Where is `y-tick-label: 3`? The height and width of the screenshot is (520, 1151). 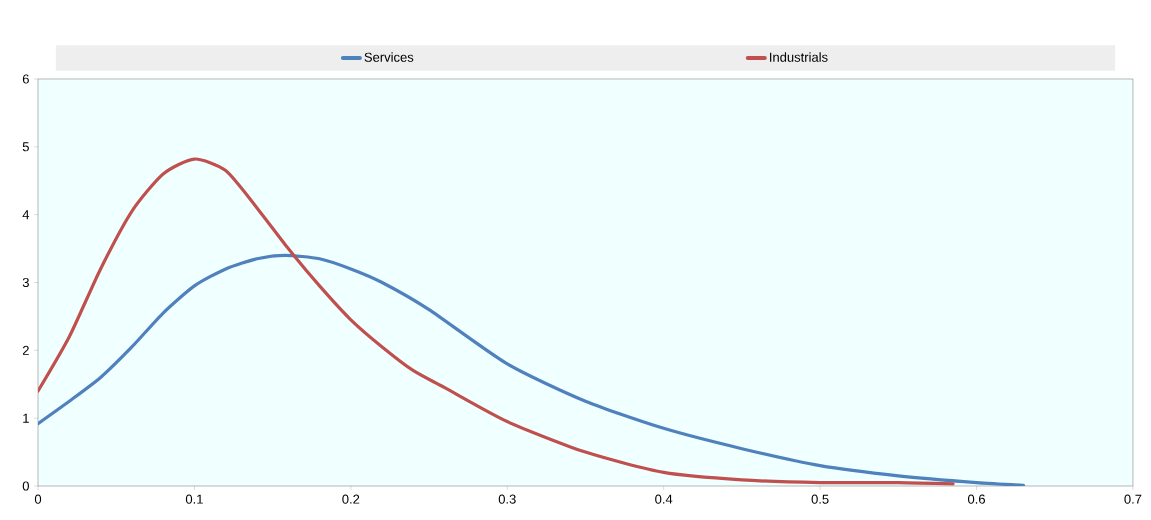 y-tick-label: 3 is located at coordinates (25, 282).